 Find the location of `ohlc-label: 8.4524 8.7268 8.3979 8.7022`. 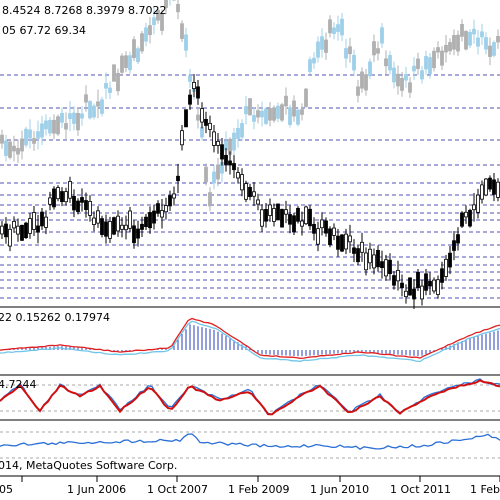

ohlc-label: 8.4524 8.7268 8.3979 8.7022 is located at coordinates (84, 10).